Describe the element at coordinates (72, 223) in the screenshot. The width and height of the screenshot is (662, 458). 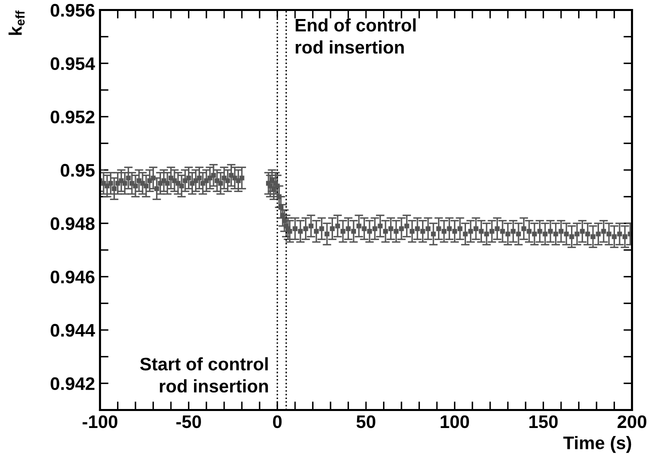
I see `y-tick-label: 0.948` at that location.